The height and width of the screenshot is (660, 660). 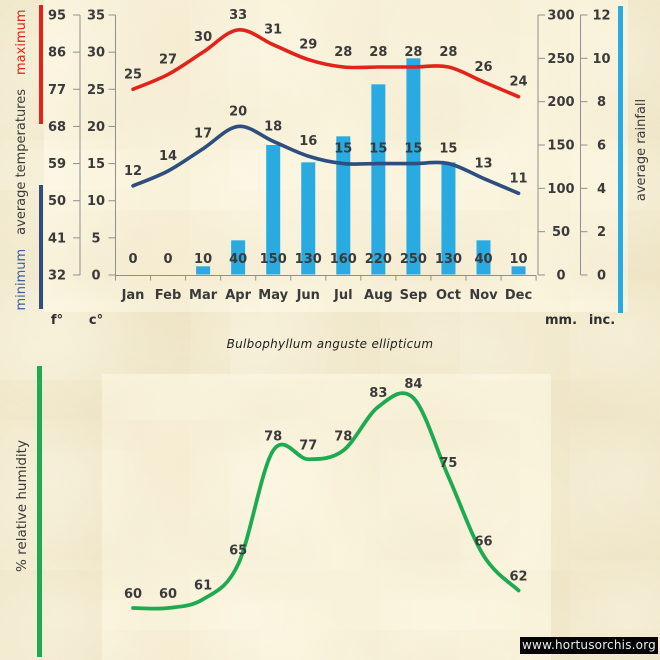 What do you see at coordinates (168, 59) in the screenshot?
I see `max-temp-value-label: 27` at bounding box center [168, 59].